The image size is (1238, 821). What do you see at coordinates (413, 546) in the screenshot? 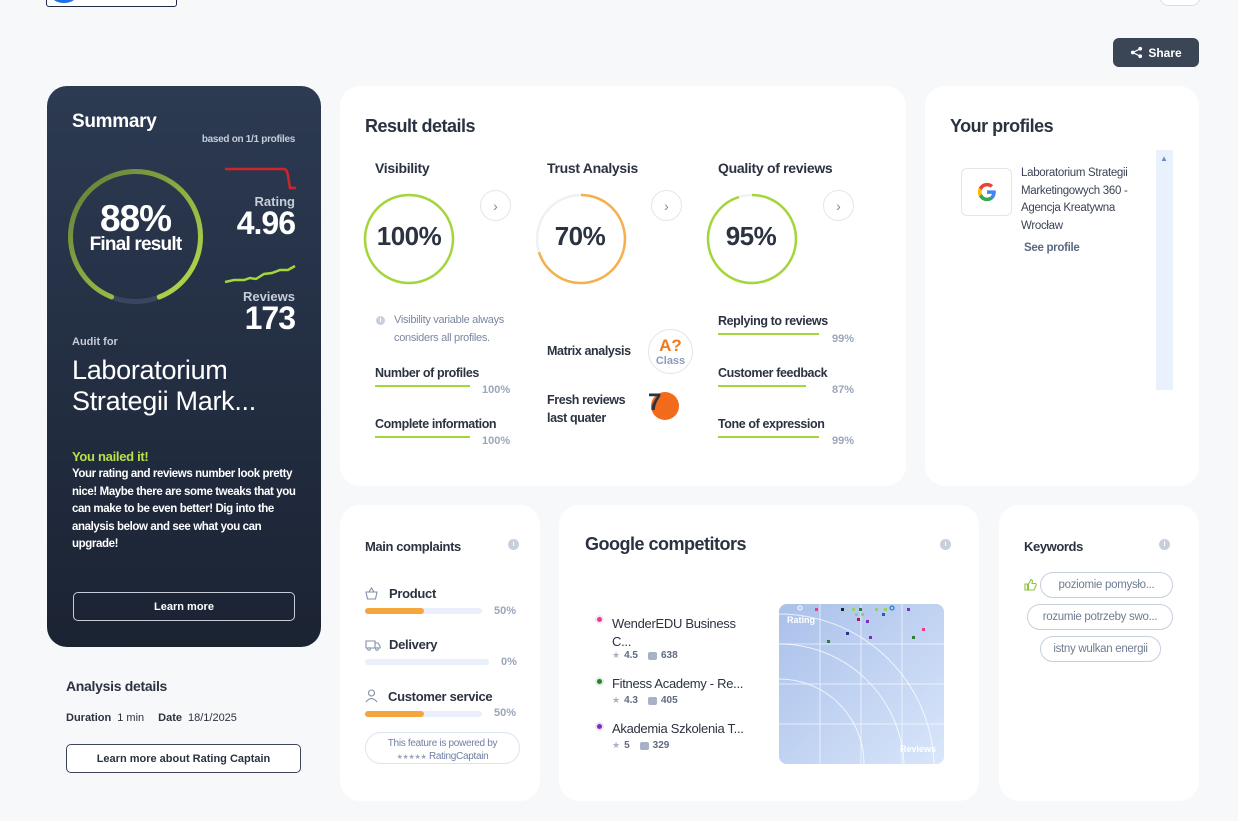
I see `main-complaints-title: Main complaints` at bounding box center [413, 546].